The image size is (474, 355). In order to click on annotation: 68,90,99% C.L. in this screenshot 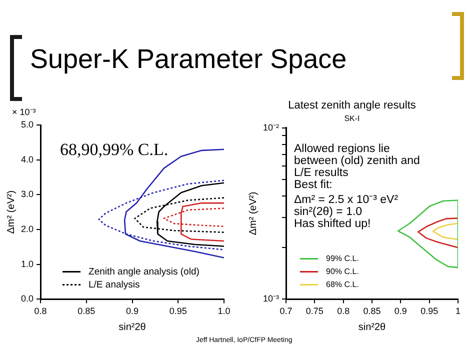, I will do `click(114, 150)`.